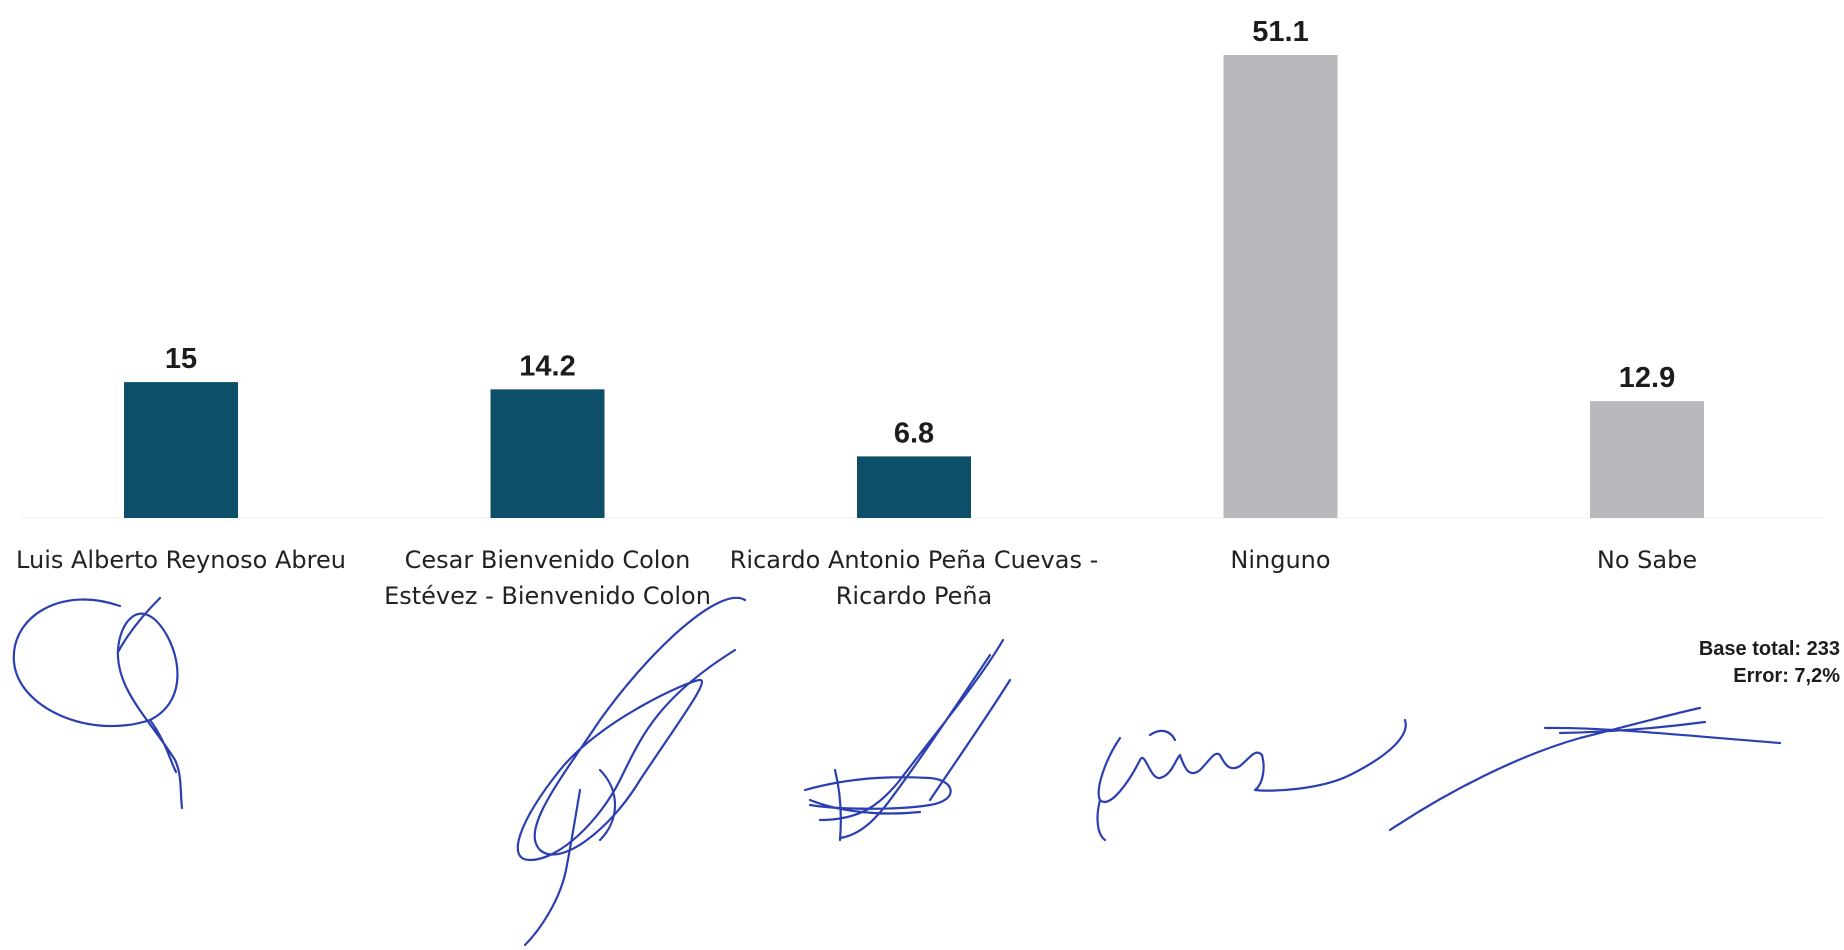  Describe the element at coordinates (1647, 378) in the screenshot. I see `value-label-4: 12.9` at that location.